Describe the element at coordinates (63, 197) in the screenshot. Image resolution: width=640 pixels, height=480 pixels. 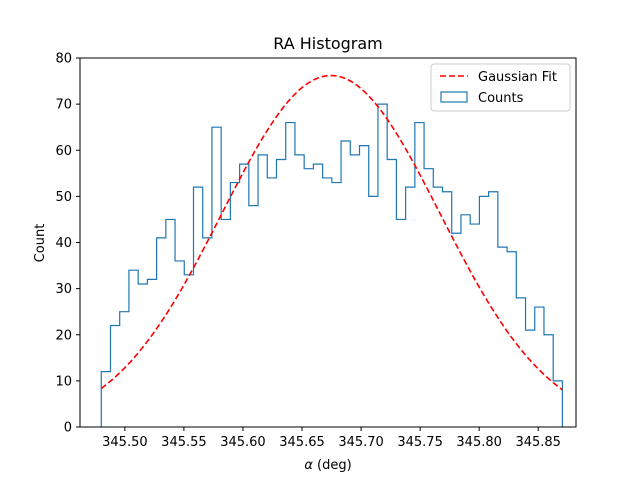
I see `y-tick-label: 50` at that location.